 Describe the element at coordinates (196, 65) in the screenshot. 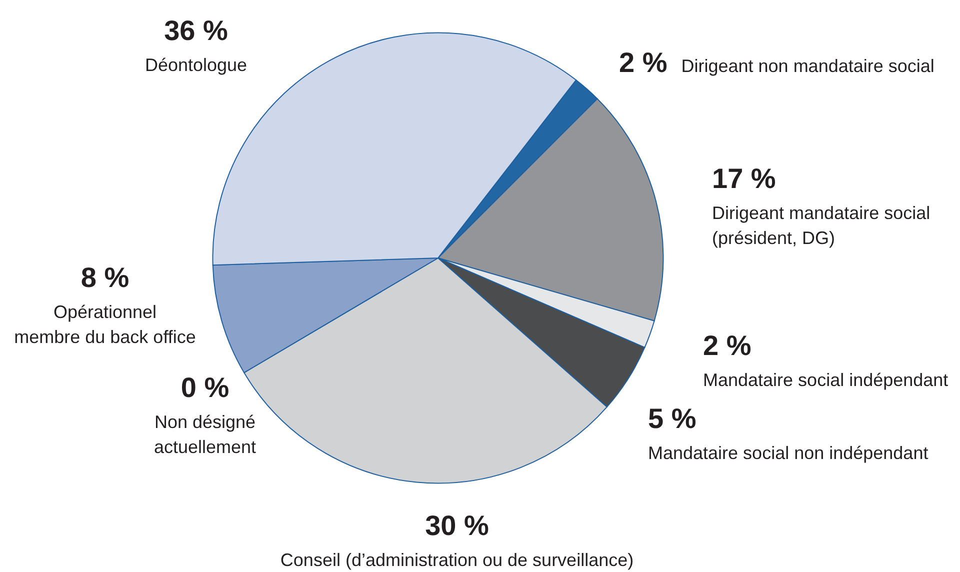

I see `slice-label: Déontologue` at that location.